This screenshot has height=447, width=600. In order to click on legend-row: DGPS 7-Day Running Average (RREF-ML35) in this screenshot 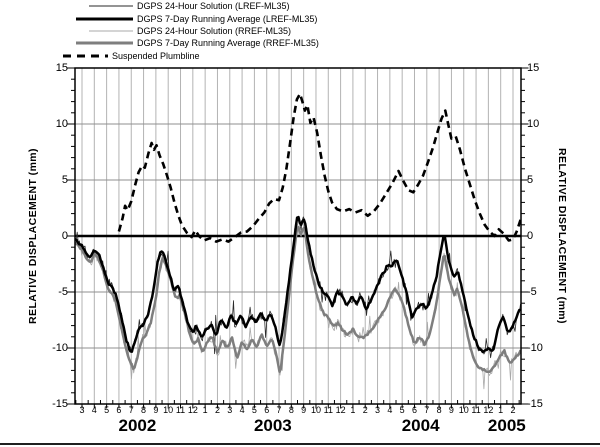, I will do `click(191, 43)`.